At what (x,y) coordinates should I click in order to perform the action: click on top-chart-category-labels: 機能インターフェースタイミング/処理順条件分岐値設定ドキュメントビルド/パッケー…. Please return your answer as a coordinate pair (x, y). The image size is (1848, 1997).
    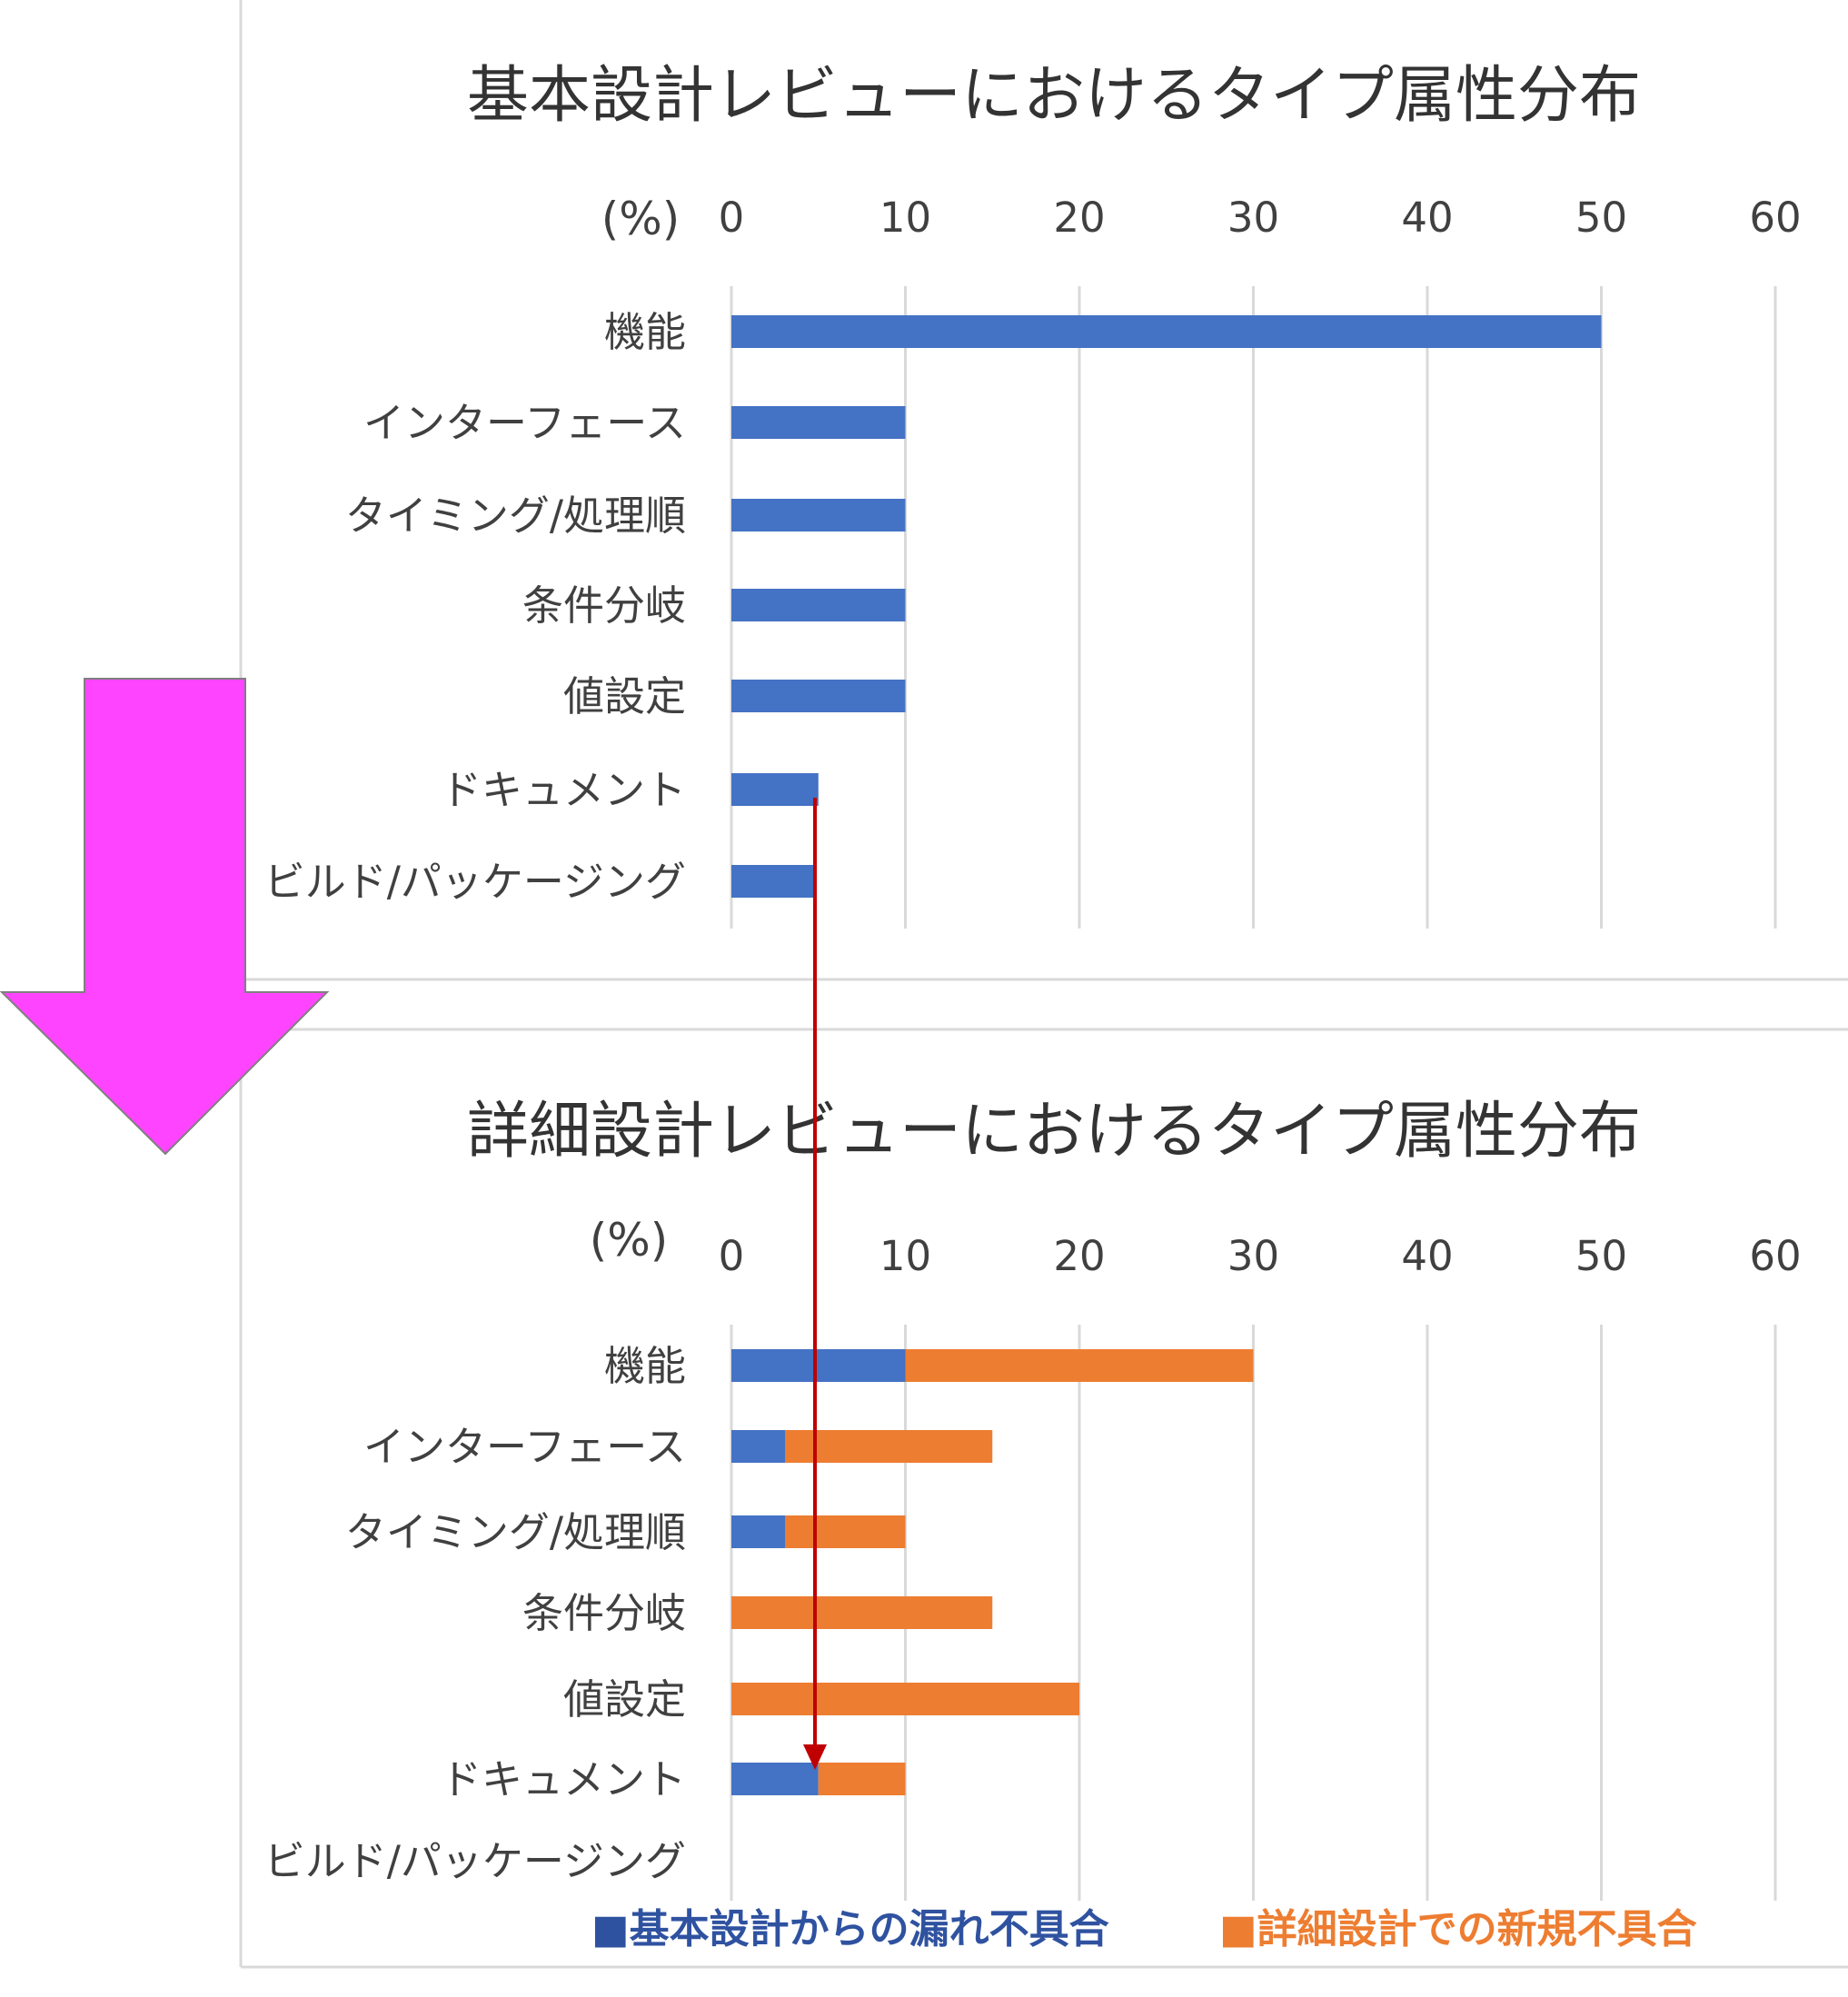
    Looking at the image, I should click on (475, 607).